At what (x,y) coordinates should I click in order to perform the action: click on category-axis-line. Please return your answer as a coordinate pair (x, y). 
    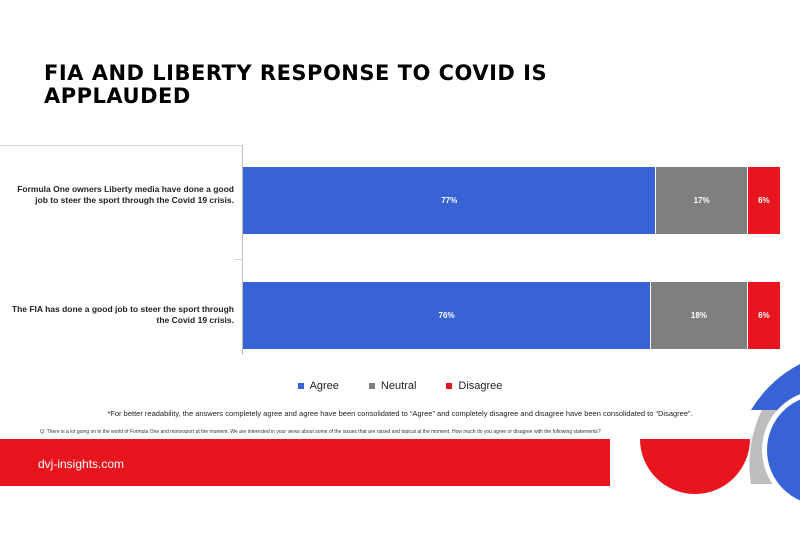
    Looking at the image, I should click on (242, 250).